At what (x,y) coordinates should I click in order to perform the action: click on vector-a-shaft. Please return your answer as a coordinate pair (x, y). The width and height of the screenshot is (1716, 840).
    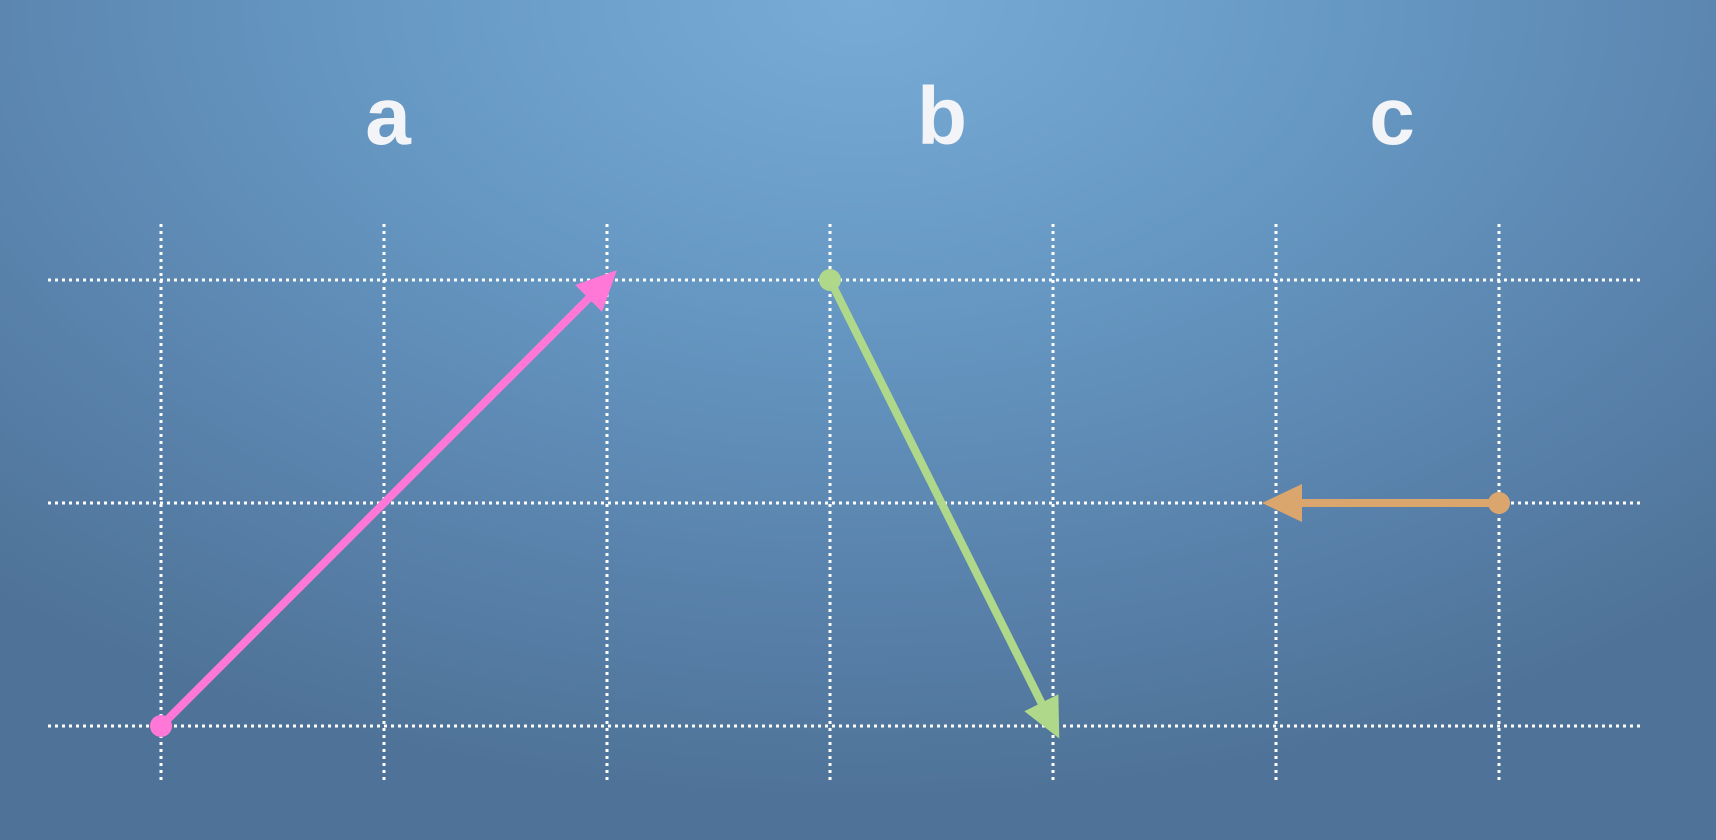
    Looking at the image, I should click on (376, 510).